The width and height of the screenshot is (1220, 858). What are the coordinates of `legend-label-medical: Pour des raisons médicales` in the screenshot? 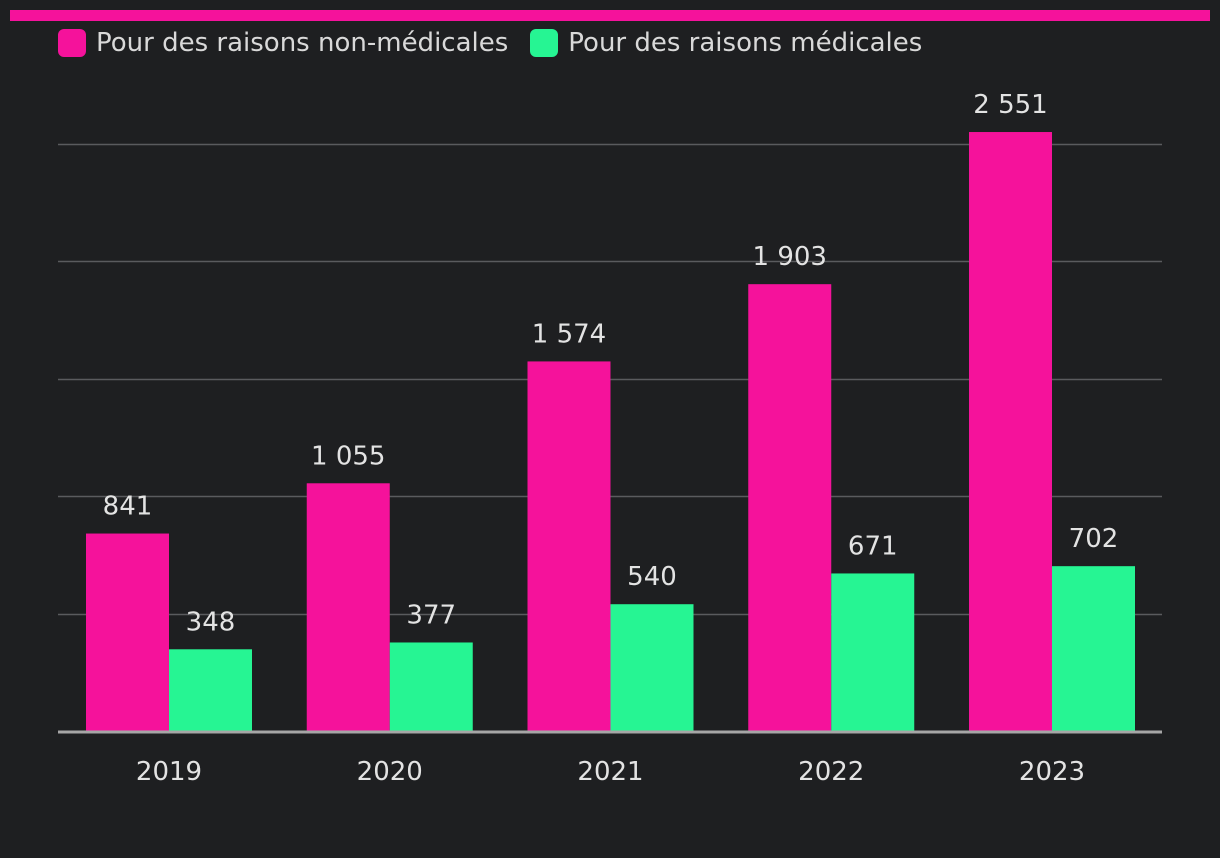 It's located at (745, 43).